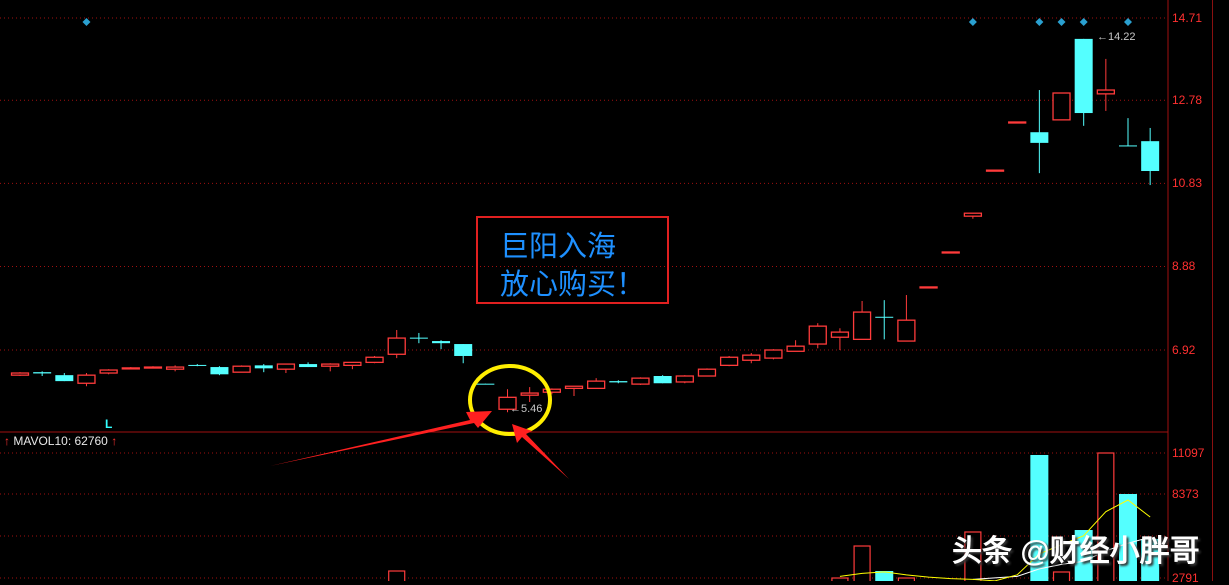 The height and width of the screenshot is (585, 1229). Describe the element at coordinates (1061, 558) in the screenshot. I see `volume-ma-white-line` at that location.